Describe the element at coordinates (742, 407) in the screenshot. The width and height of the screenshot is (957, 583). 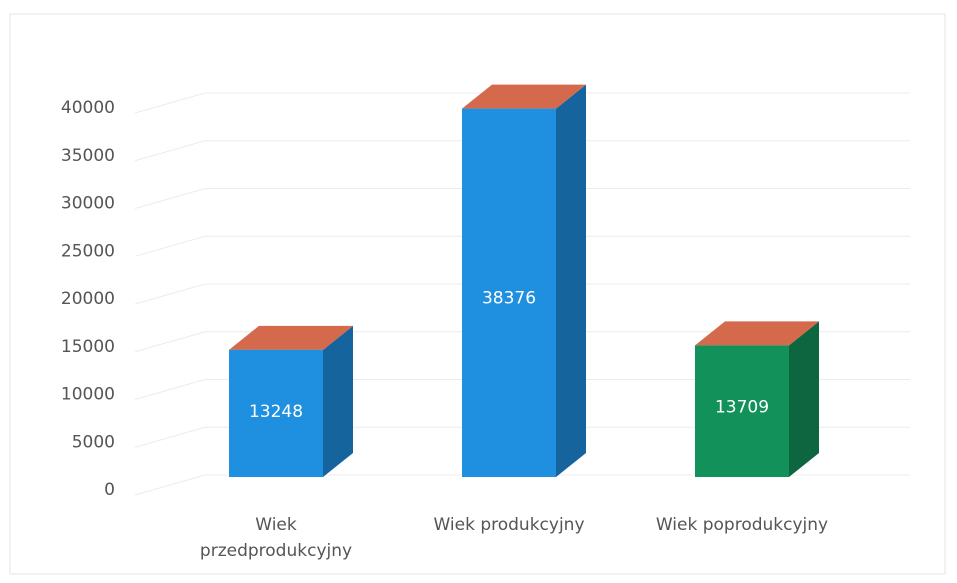
I see `value-label: 13709` at that location.